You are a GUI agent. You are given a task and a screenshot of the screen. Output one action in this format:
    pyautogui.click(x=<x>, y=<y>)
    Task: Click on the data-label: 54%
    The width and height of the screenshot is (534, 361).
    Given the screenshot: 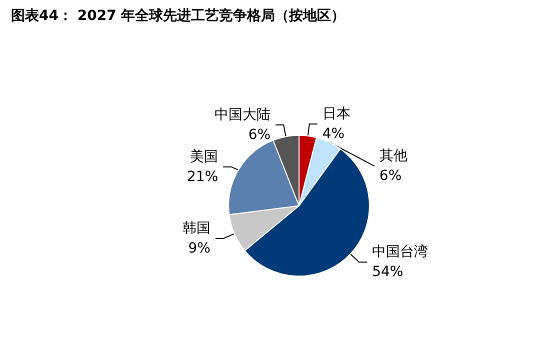 What is the action you would take?
    pyautogui.click(x=388, y=272)
    